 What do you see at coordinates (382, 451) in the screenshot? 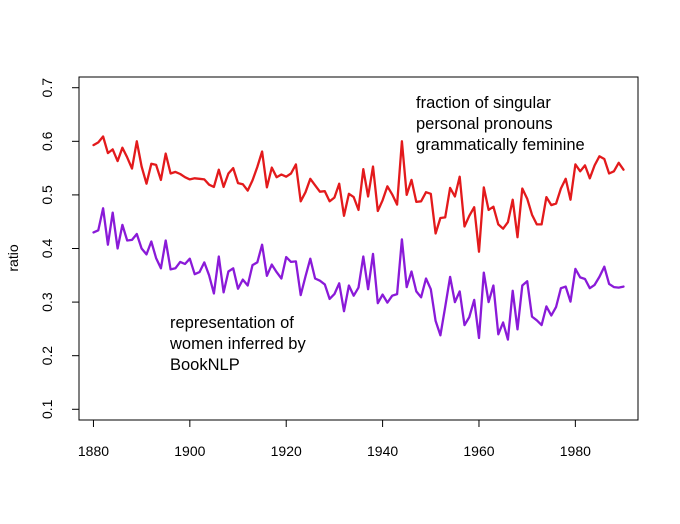
I see `x-tick-label: 1940` at bounding box center [382, 451].